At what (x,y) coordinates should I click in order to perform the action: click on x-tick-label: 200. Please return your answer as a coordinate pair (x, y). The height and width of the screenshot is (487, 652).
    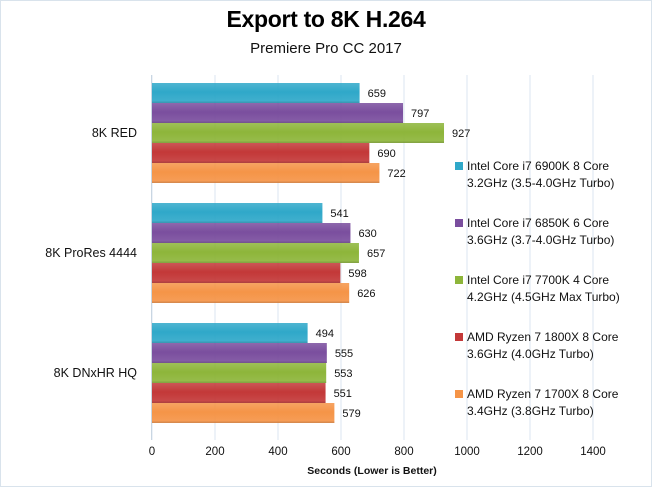
    Looking at the image, I should click on (214, 452).